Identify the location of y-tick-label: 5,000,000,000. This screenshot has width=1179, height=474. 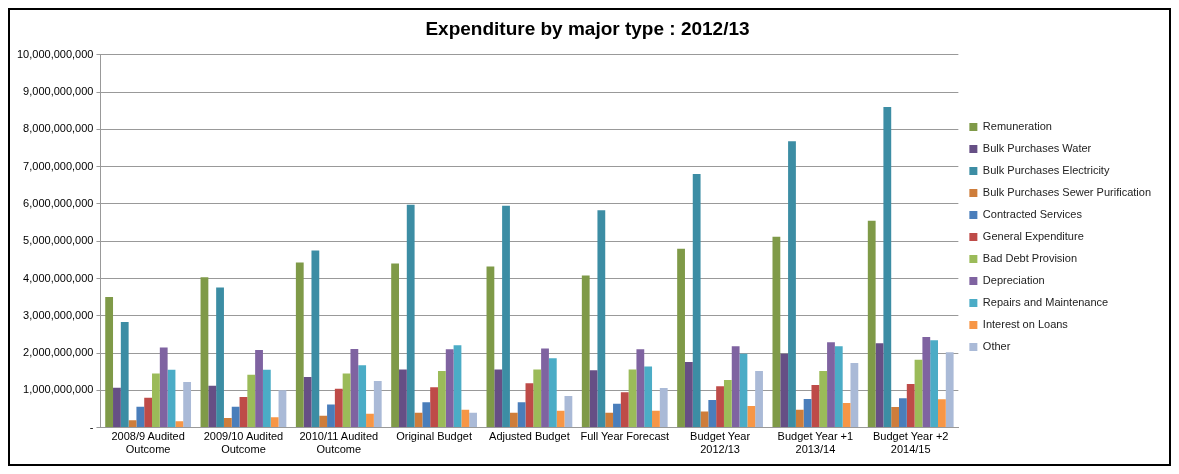
(58, 240).